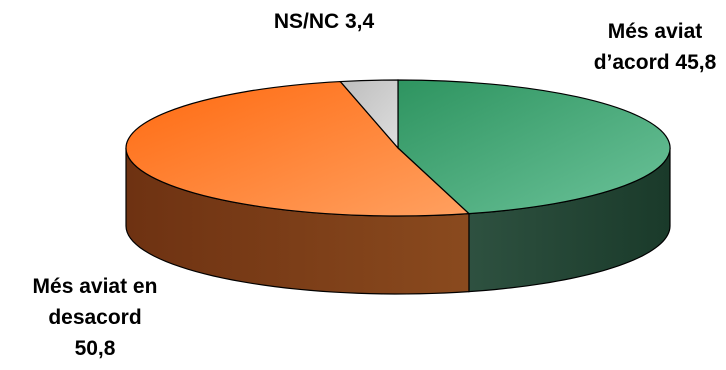 Image resolution: width=726 pixels, height=370 pixels. Describe the element at coordinates (324, 21) in the screenshot. I see `slice-ns-nc-label: NS/NC 3,4` at that location.